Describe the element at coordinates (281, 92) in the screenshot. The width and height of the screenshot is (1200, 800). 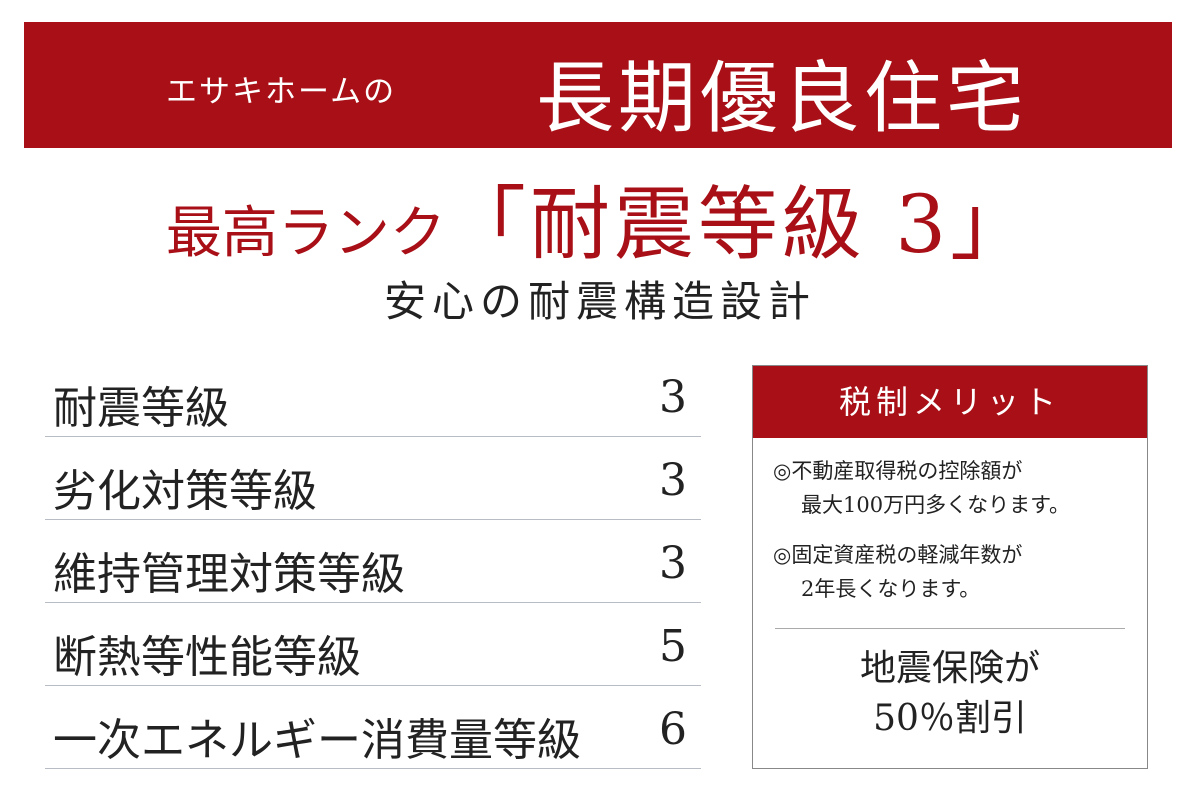
I see `brand-name: エサキホームの` at that location.